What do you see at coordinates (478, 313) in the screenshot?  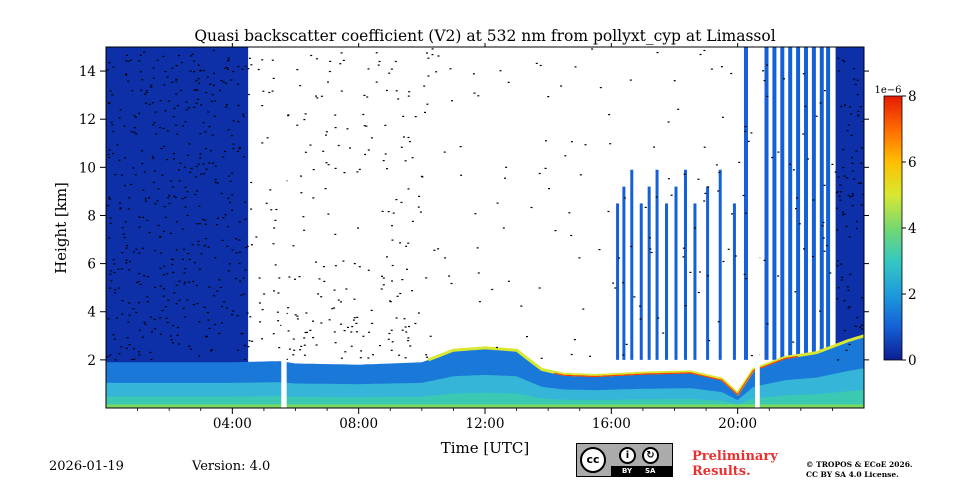 I see `y-tick: 4` at bounding box center [478, 313].